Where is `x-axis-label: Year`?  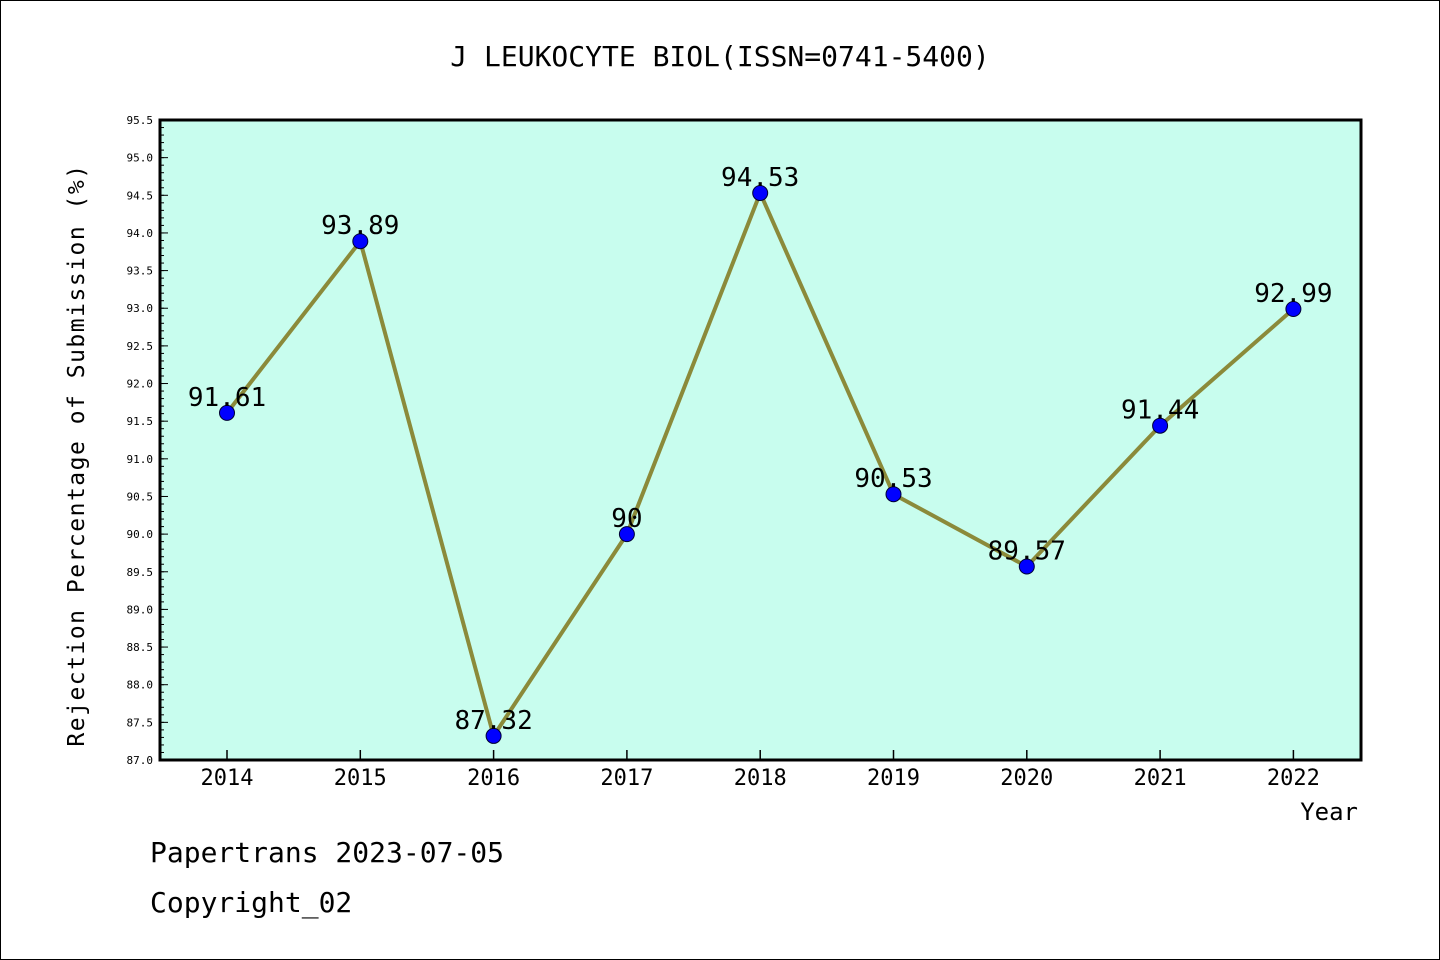 x-axis-label: Year is located at coordinates (1329, 812).